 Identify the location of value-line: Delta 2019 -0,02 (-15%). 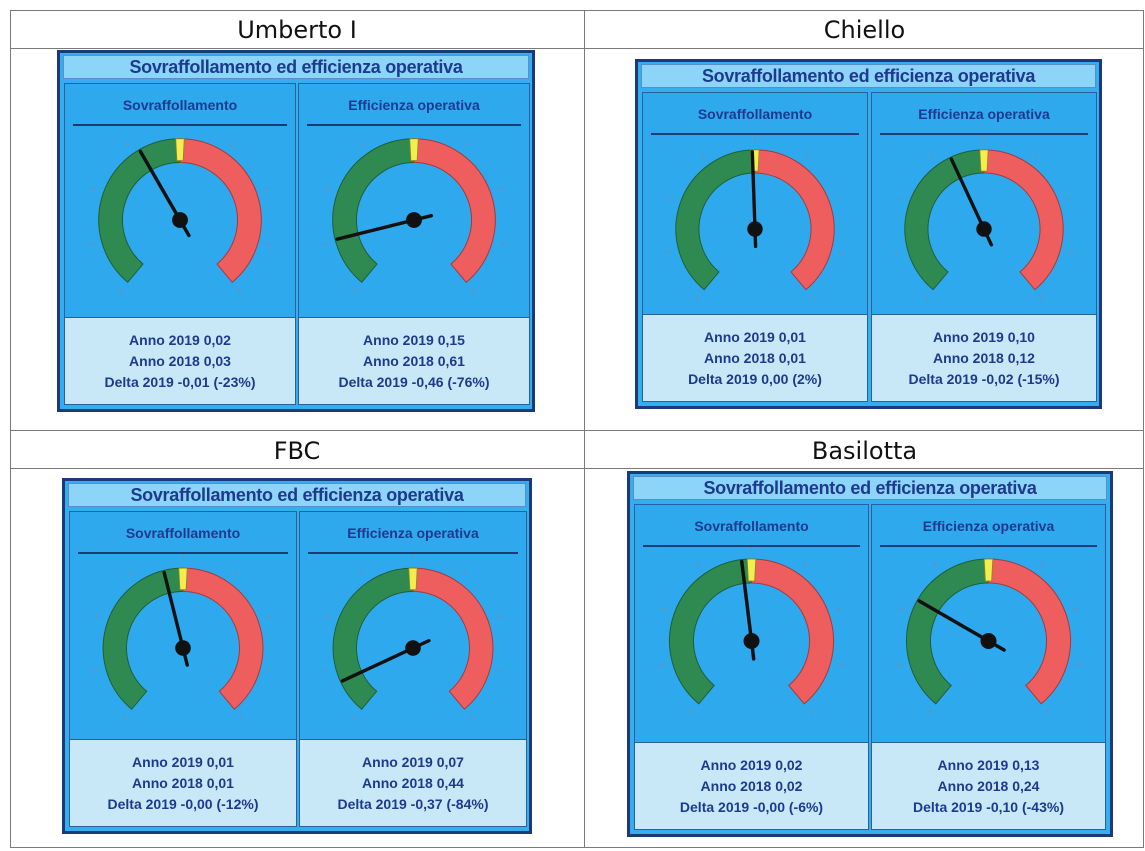
(984, 379).